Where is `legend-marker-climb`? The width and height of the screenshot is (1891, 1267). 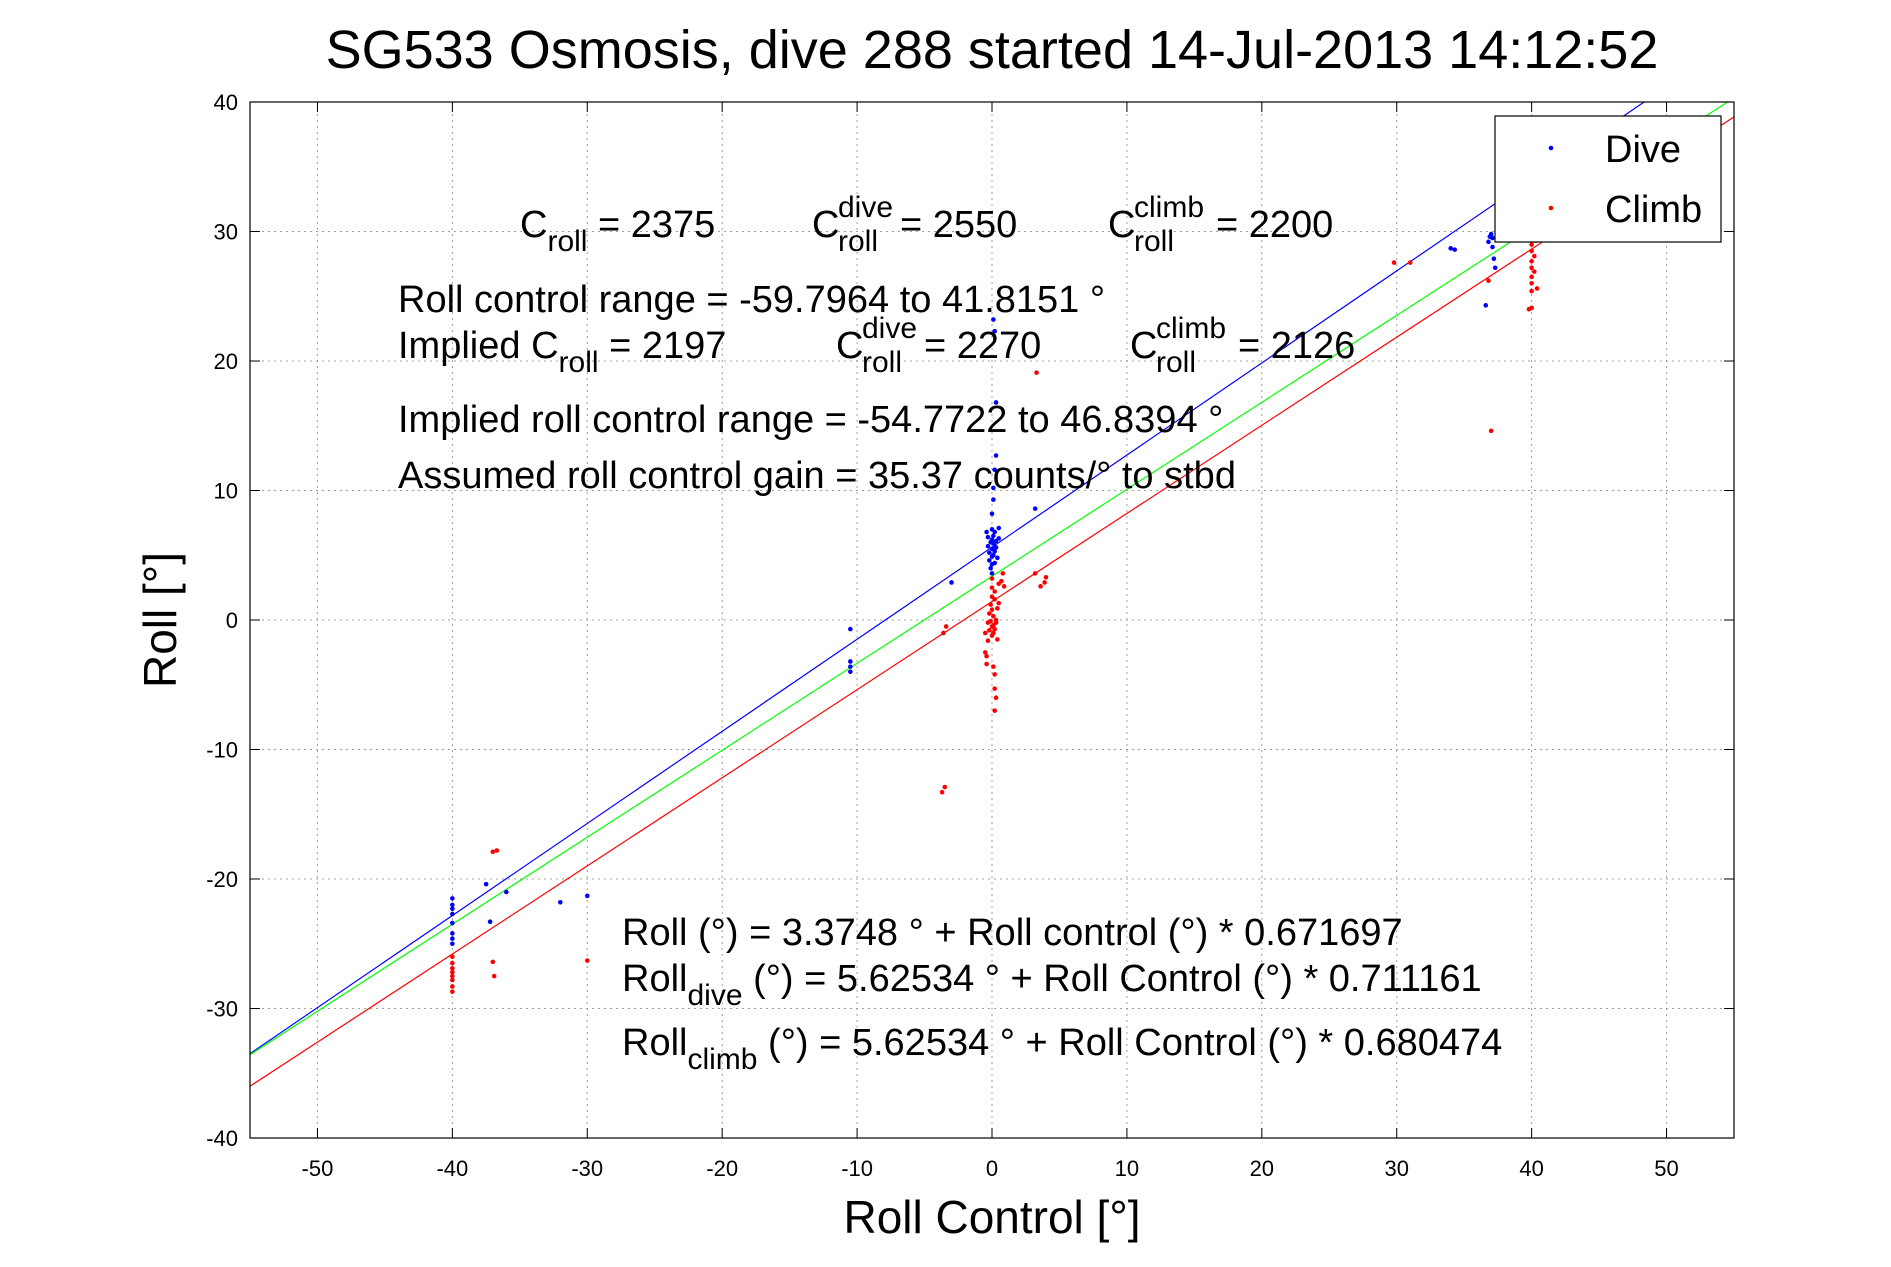 legend-marker-climb is located at coordinates (1551, 208).